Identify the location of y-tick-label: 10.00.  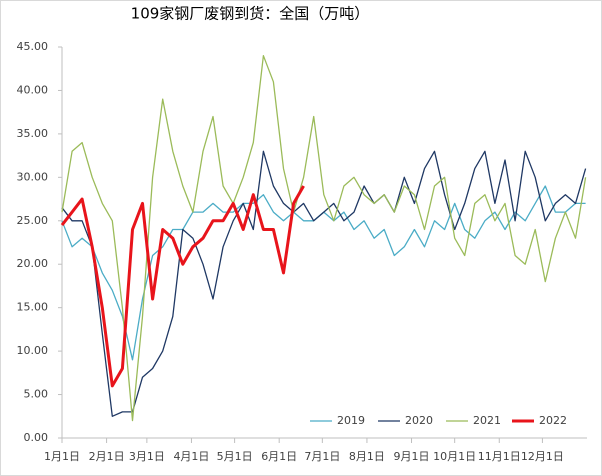
(33, 350).